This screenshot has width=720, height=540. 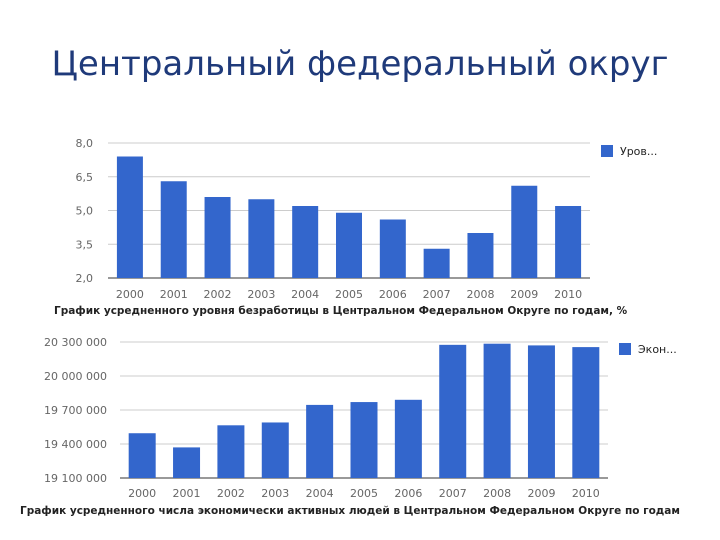 I want to click on y-tick-label: 3,5, so click(x=85, y=244).